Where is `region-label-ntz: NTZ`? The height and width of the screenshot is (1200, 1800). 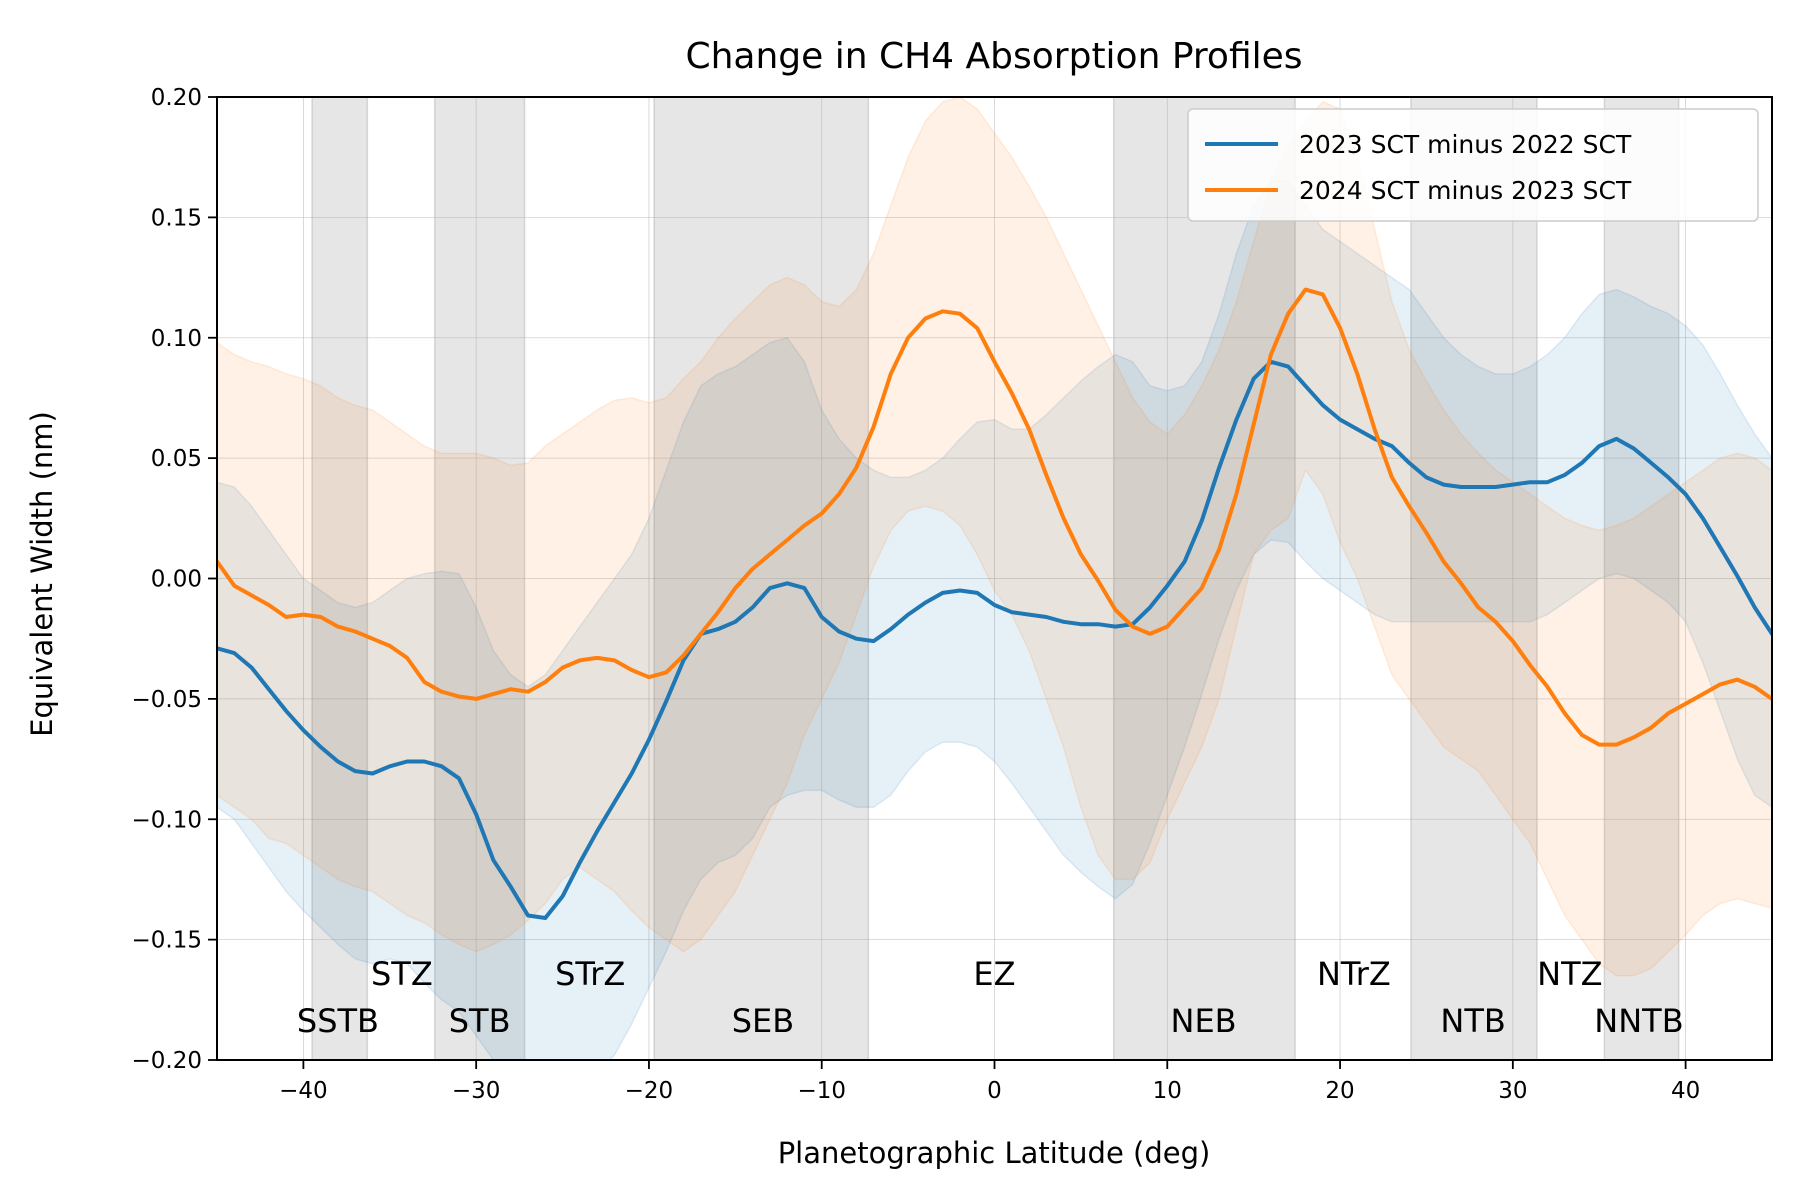
region-label-ntz: NTZ is located at coordinates (1569, 974).